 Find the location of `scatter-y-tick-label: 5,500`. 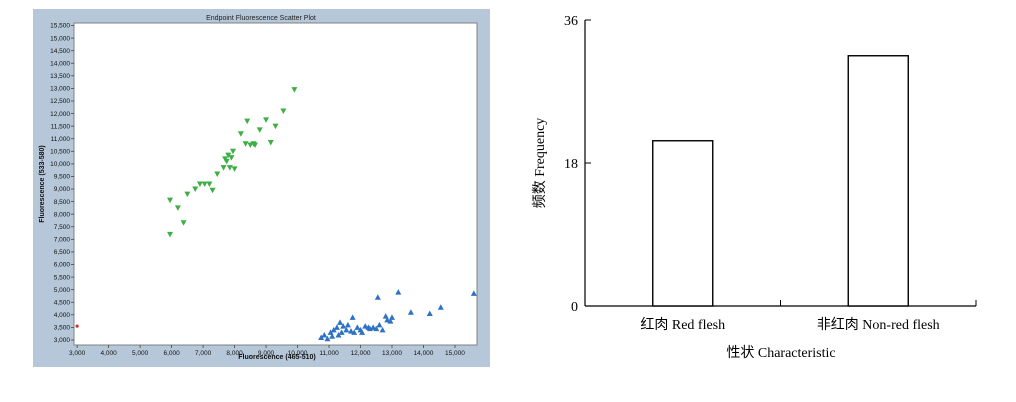

scatter-y-tick-label: 5,500 is located at coordinates (62, 277).